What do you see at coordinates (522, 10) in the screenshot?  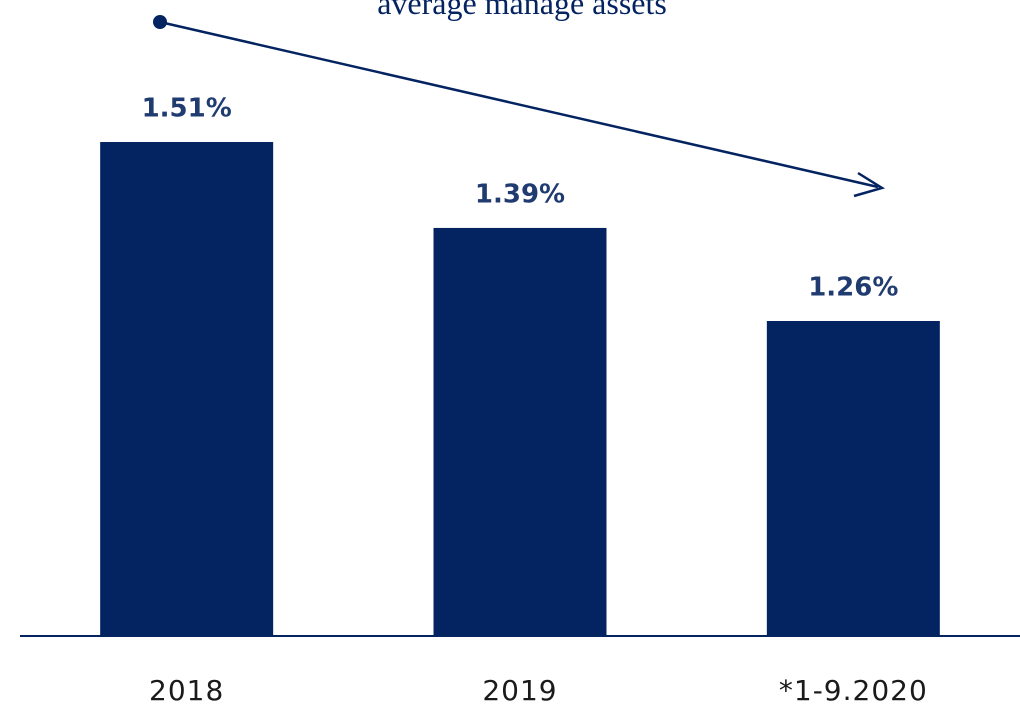 I see `chart-title: average manage assets` at bounding box center [522, 10].